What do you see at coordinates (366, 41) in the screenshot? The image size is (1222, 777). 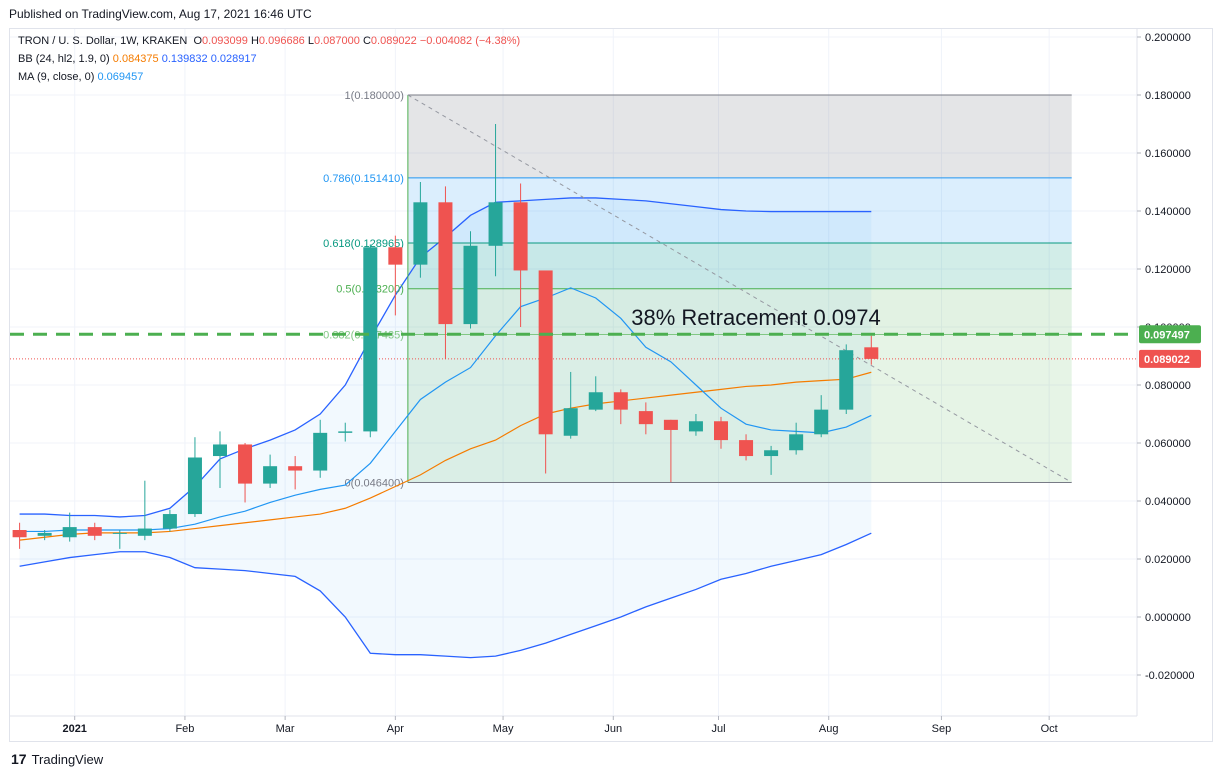 I see `legend-c-label: C` at bounding box center [366, 41].